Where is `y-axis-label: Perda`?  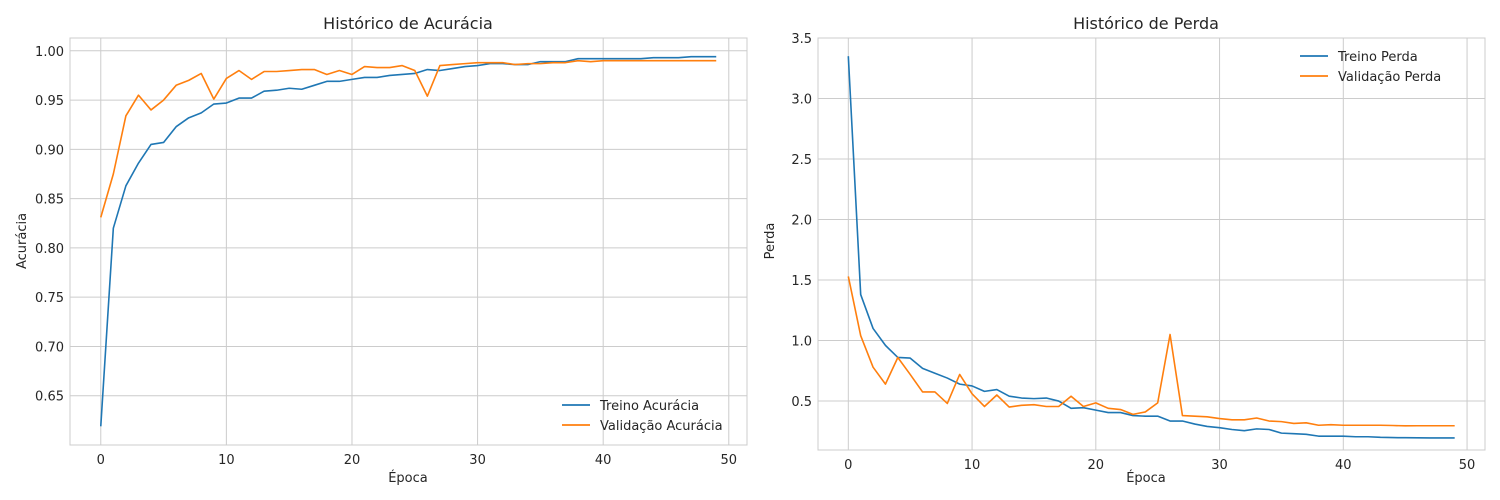
y-axis-label: Perda is located at coordinates (770, 241).